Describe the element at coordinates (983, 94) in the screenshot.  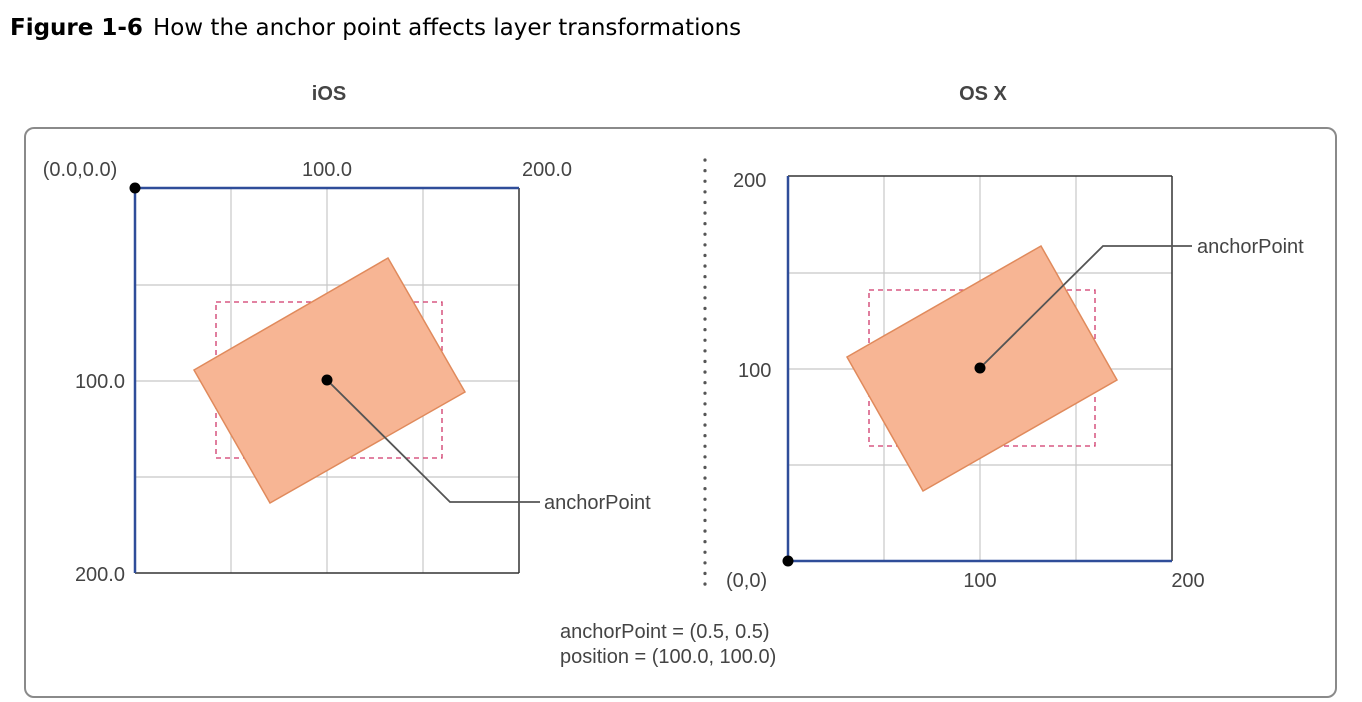
I see `osx-heading: OS X` at that location.